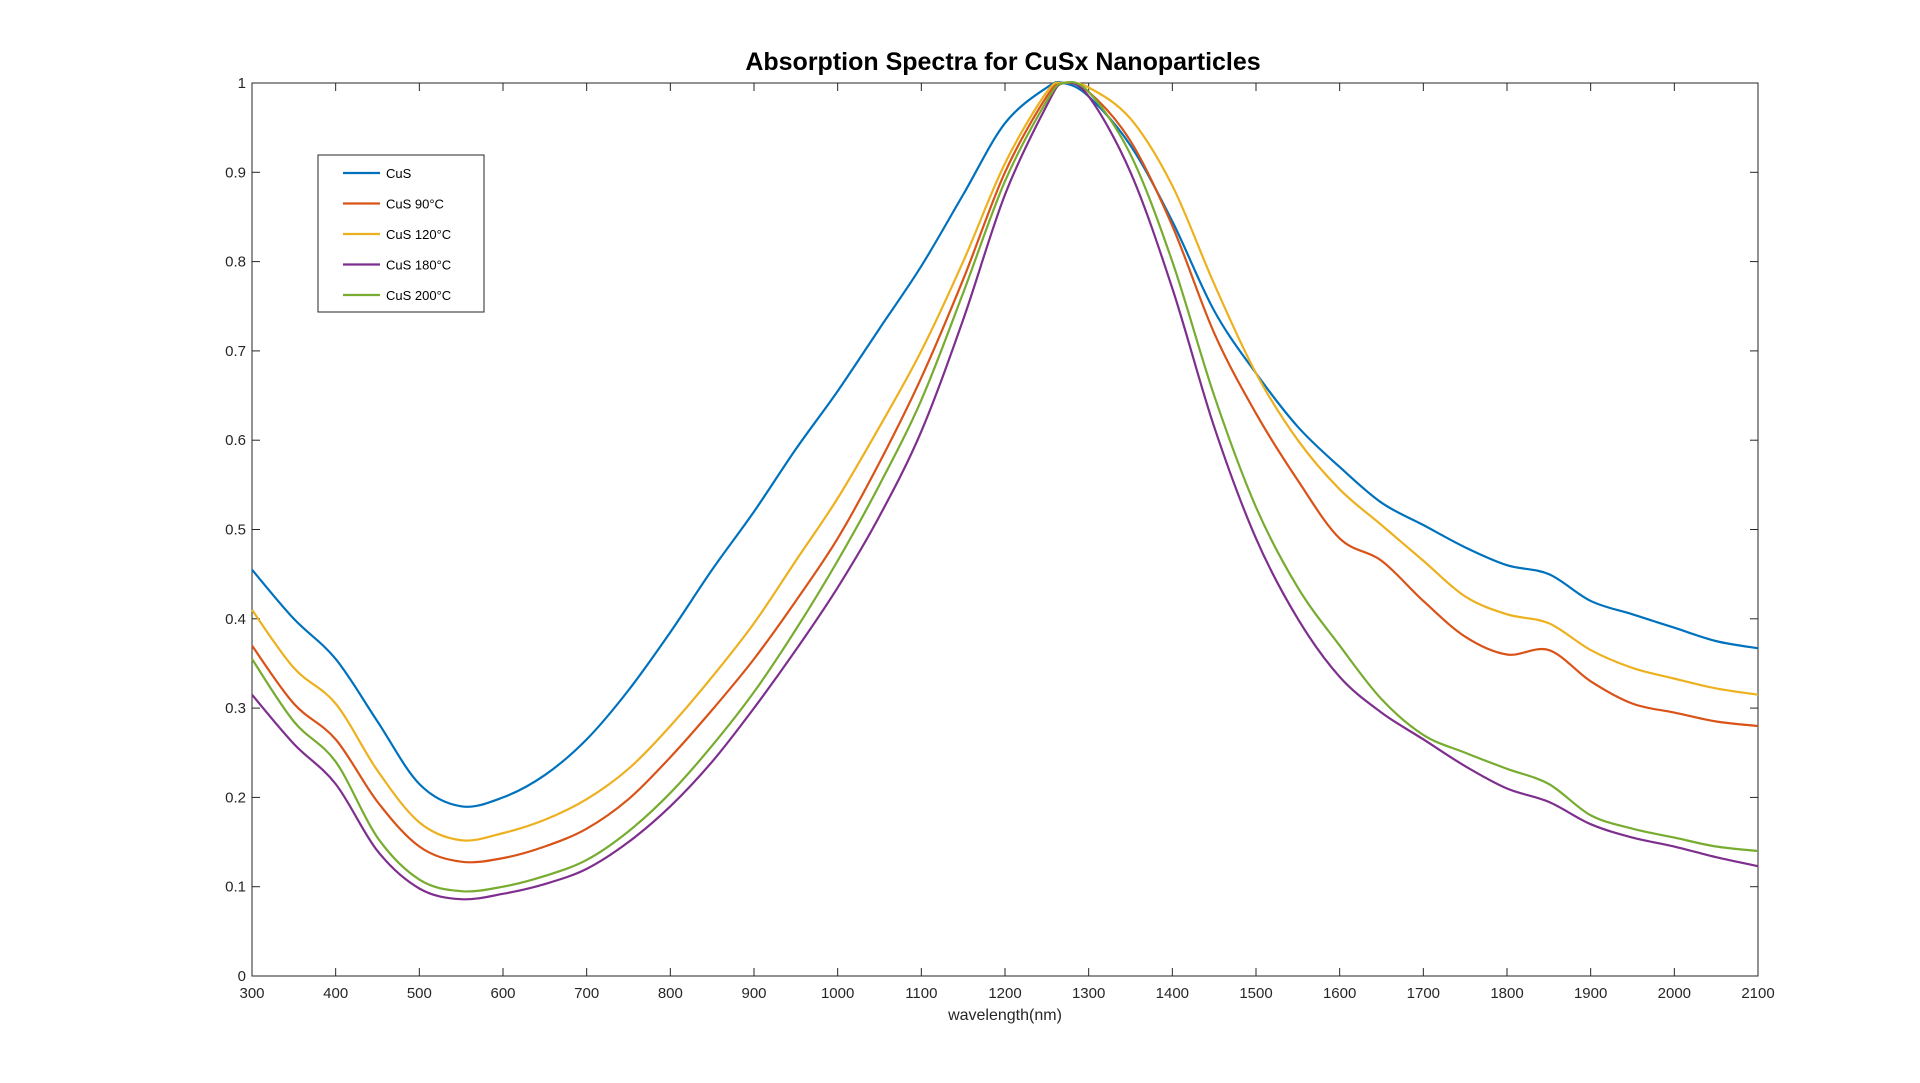 This screenshot has height=1083, width=1920. I want to click on legend-label: CuS 90°C, so click(415, 204).